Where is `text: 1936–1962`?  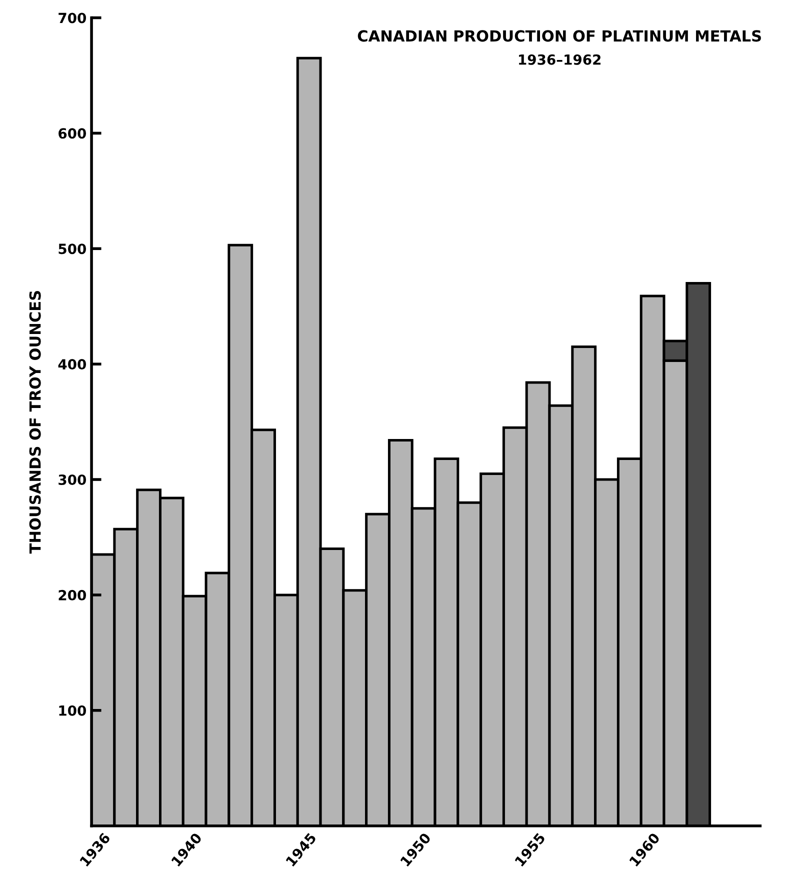 text: 1936–1962 is located at coordinates (560, 59).